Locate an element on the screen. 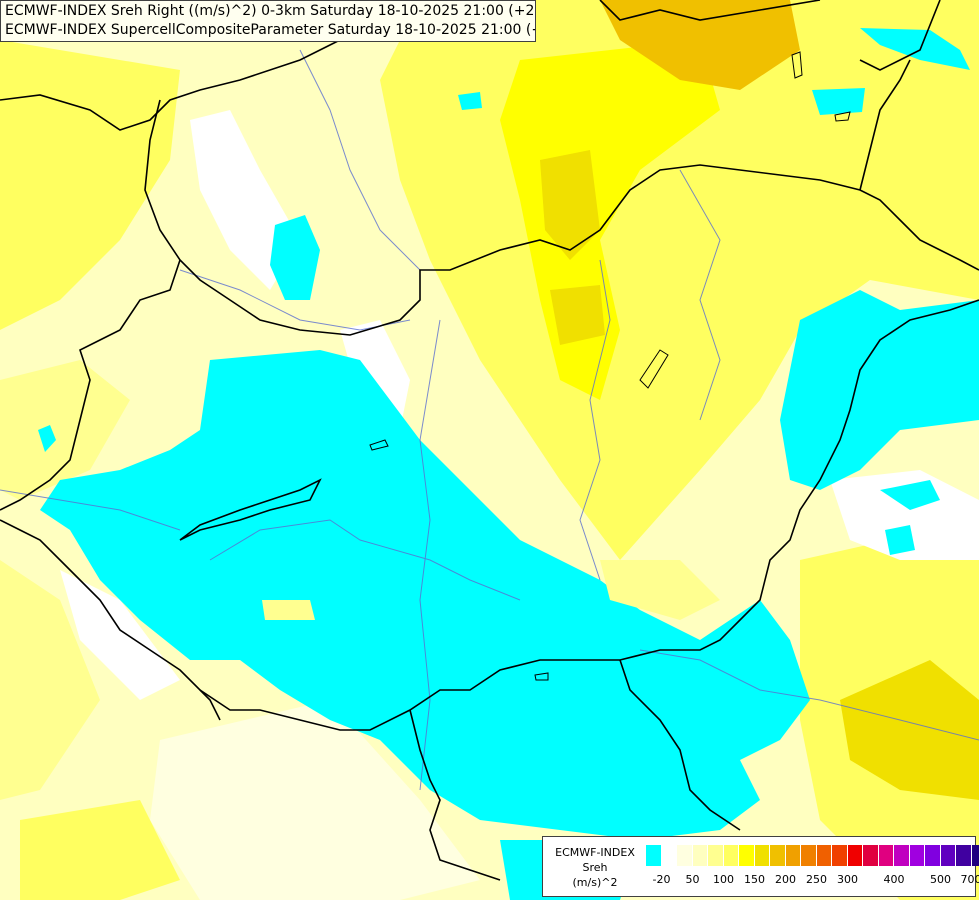 The image size is (979, 900). legend-tick-label: -20 is located at coordinates (661, 879).